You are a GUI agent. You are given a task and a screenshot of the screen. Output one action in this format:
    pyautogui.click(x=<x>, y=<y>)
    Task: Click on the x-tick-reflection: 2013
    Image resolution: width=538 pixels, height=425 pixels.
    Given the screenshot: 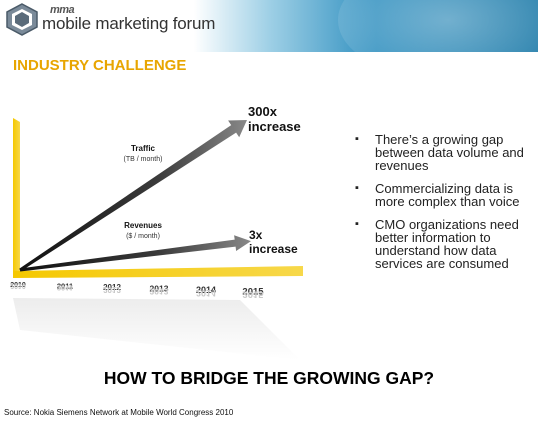 What is the action you would take?
    pyautogui.click(x=159, y=292)
    